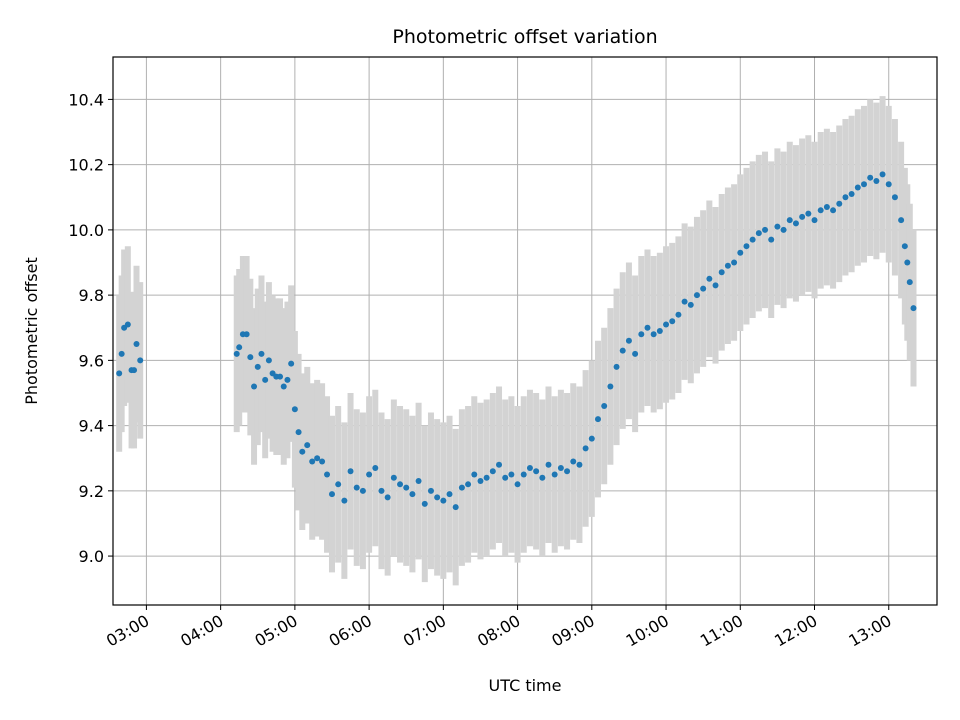 This screenshot has height=720, width=960. I want to click on y-axis-ticks: 9.0 9.2 9.4 9.6 9.8 10.0 10.2 10.4, so click(90, 328).